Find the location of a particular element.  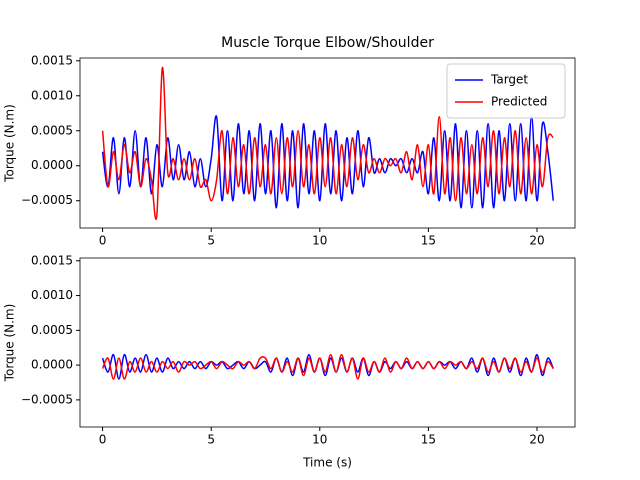

legend: Target Predicted is located at coordinates (506, 91).